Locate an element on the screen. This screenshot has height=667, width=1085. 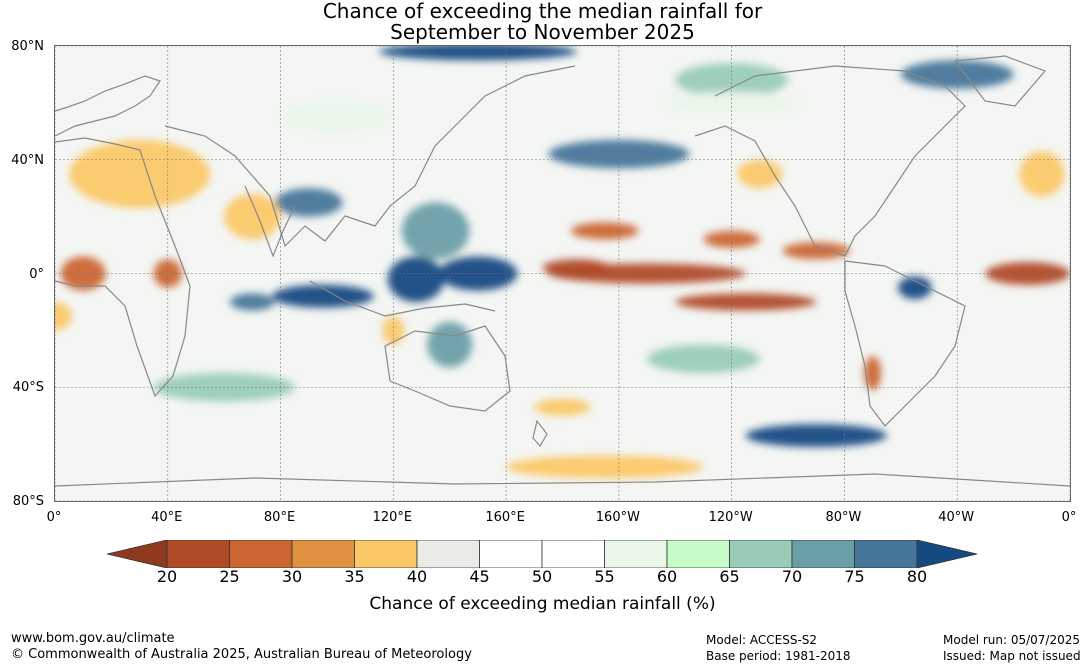
coastline-newzealand is located at coordinates (540, 433).